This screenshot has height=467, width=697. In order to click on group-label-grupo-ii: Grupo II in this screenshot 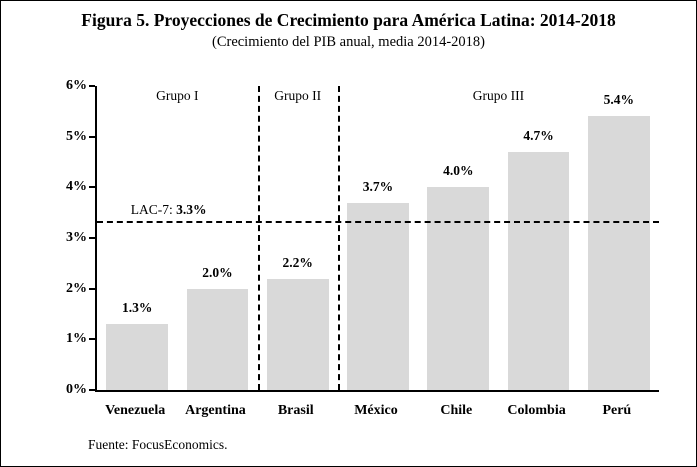, I will do `click(298, 95)`.